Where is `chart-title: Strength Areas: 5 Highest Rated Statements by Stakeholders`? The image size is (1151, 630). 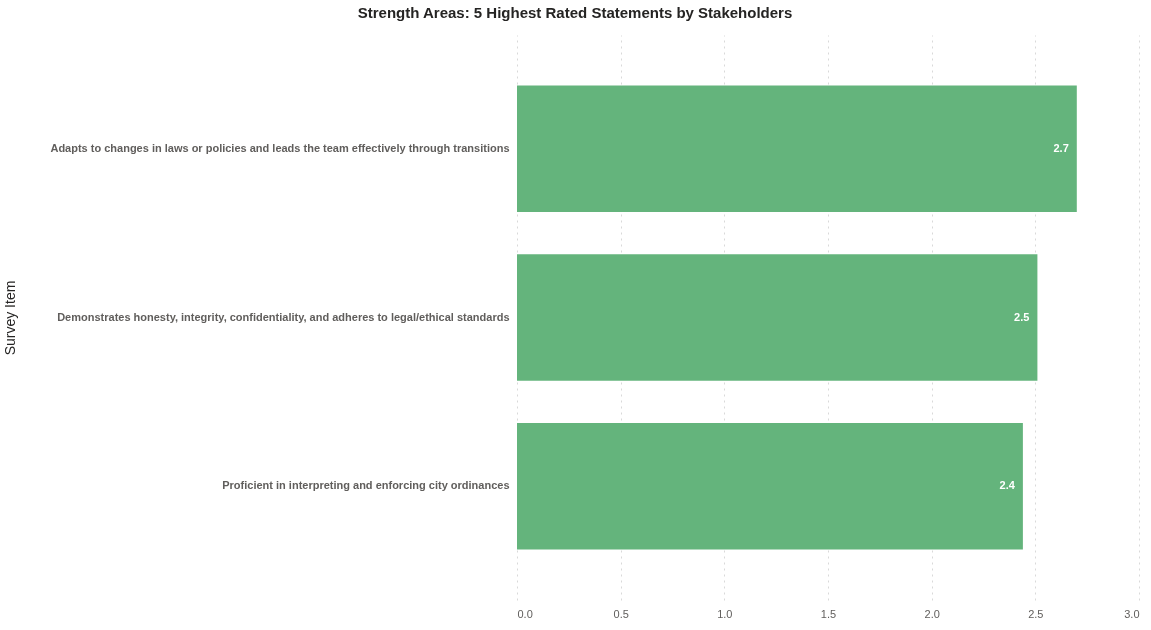
chart-title: Strength Areas: 5 Highest Rated Statements by Stakeholders is located at coordinates (575, 12).